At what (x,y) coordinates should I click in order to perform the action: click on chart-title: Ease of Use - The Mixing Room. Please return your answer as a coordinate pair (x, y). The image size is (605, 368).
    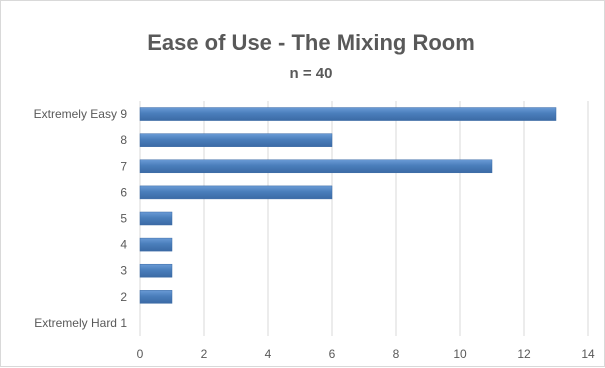
    Looking at the image, I should click on (311, 42).